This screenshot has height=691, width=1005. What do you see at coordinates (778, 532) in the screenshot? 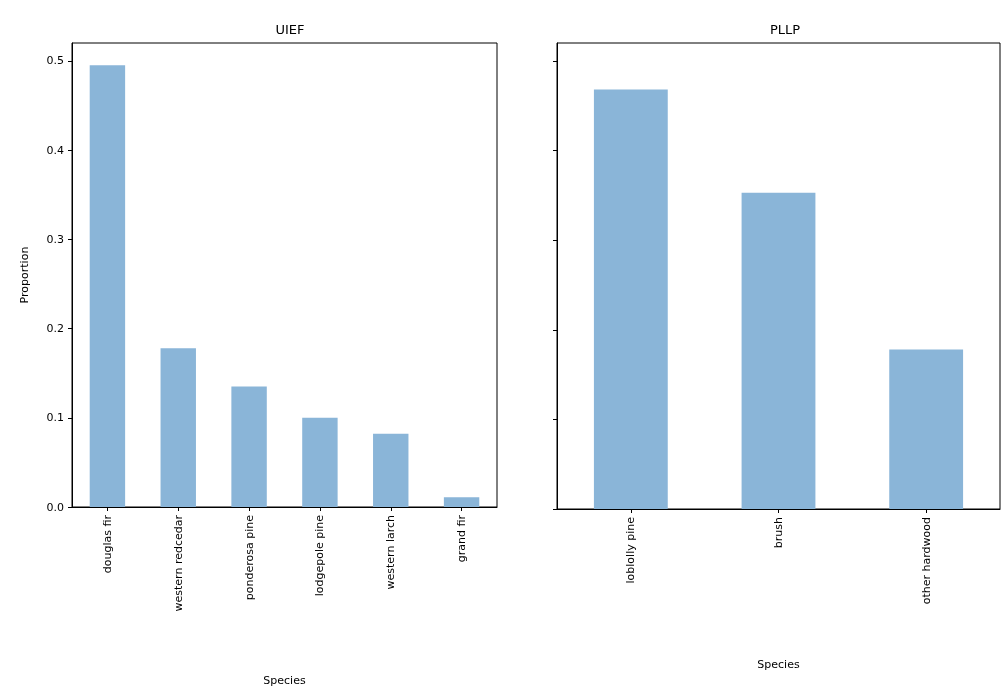
I see `x-tick-label: brush` at bounding box center [778, 532].